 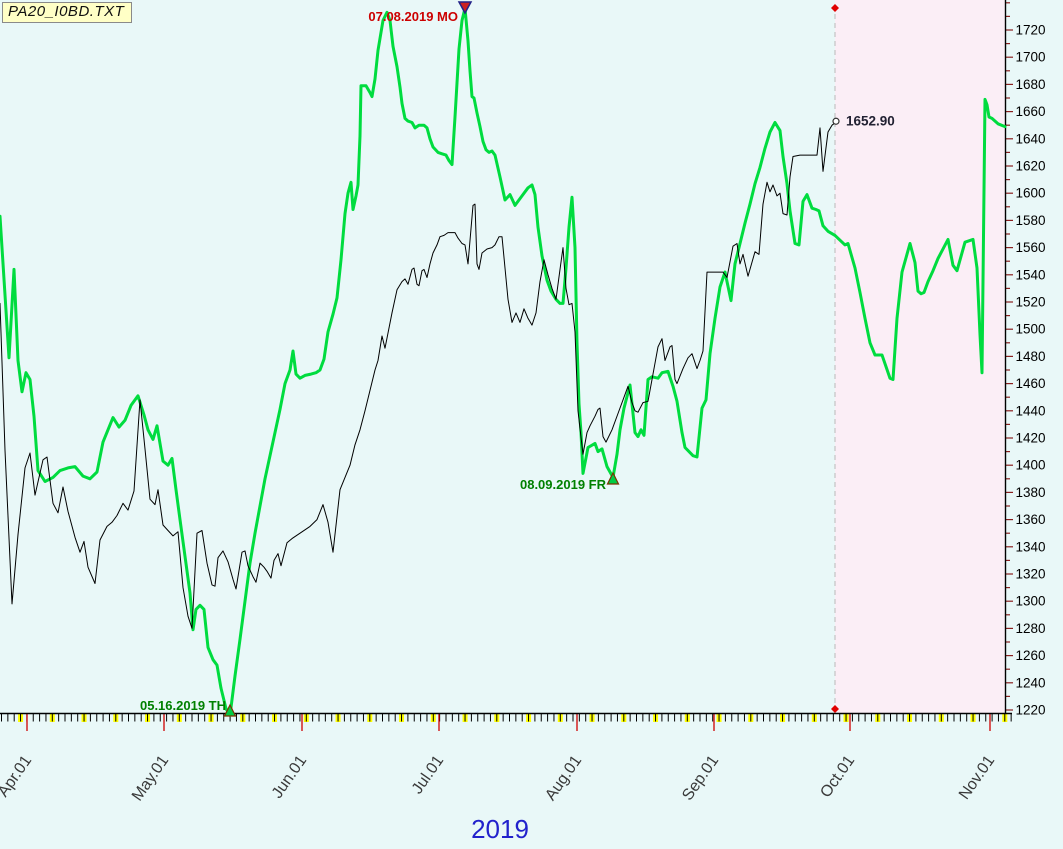 I want to click on y-axis-tick-label: 1500, so click(x=1031, y=329).